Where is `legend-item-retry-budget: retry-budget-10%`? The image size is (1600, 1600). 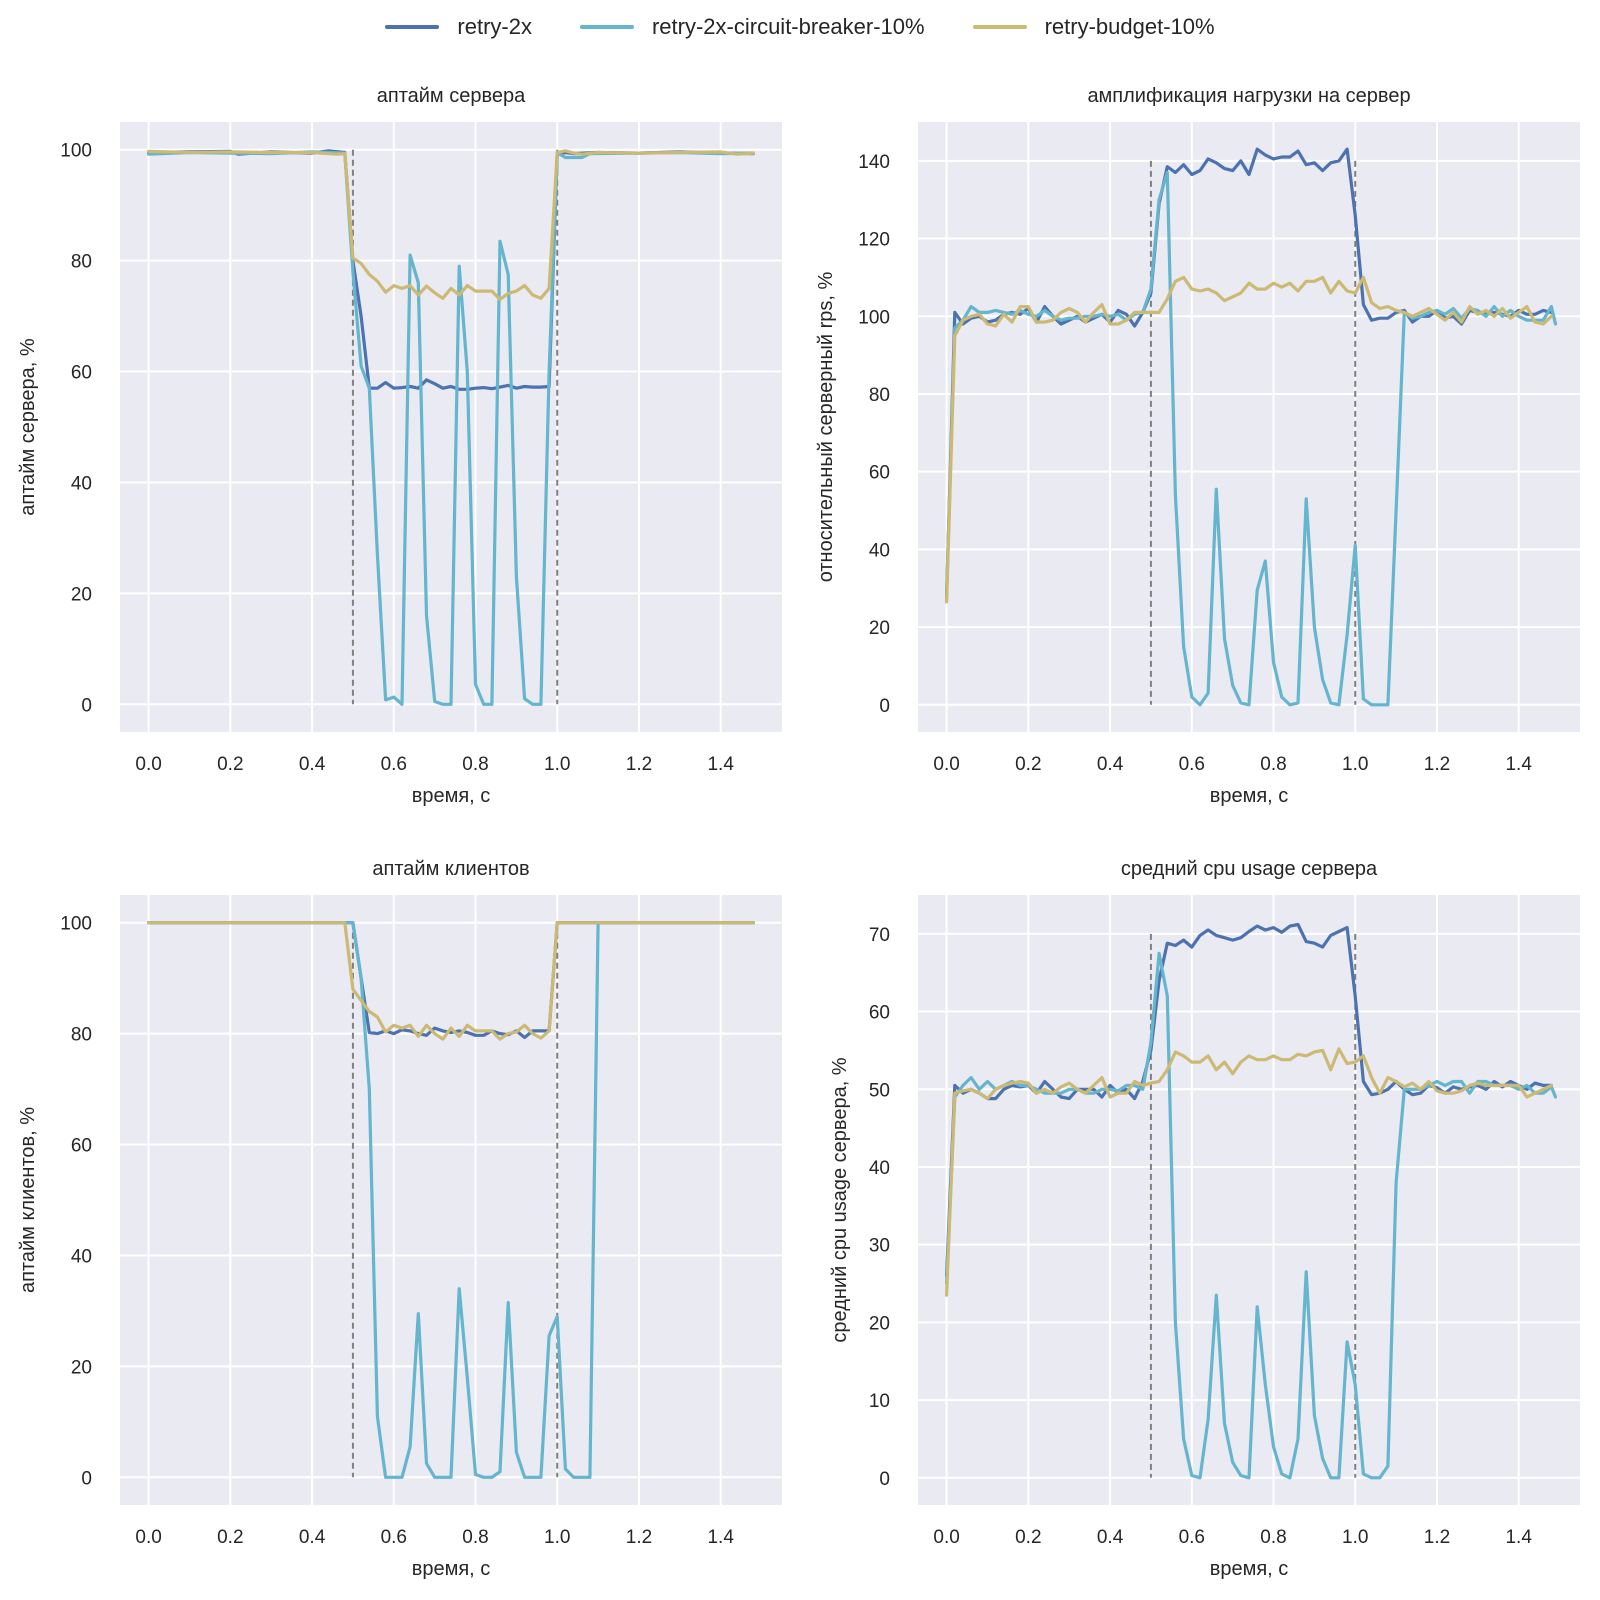
legend-item-retry-budget: retry-budget-10% is located at coordinates (1093, 27).